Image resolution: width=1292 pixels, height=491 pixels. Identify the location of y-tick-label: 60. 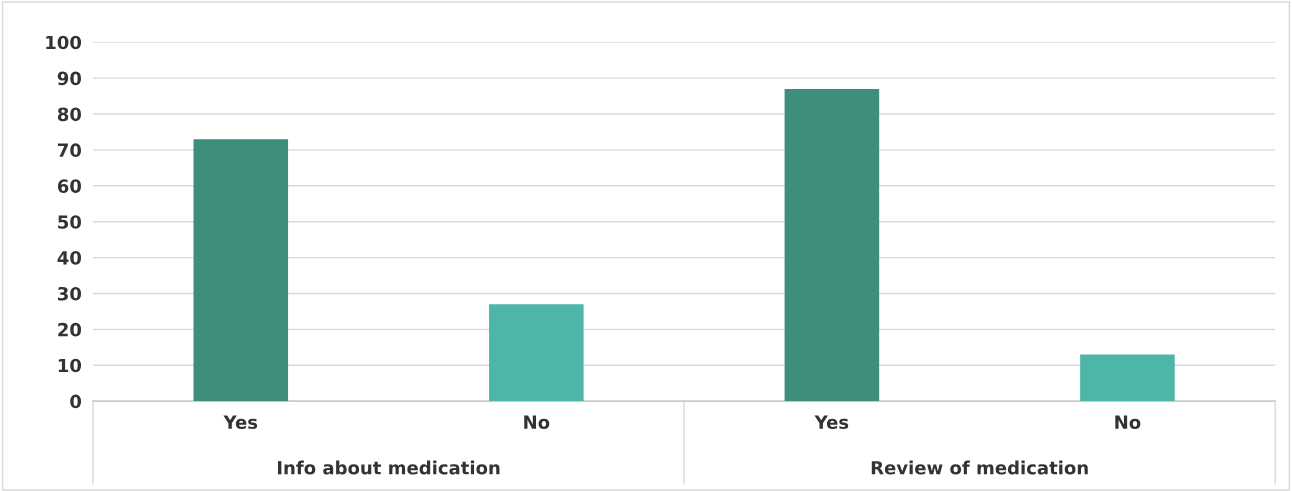
(69, 186).